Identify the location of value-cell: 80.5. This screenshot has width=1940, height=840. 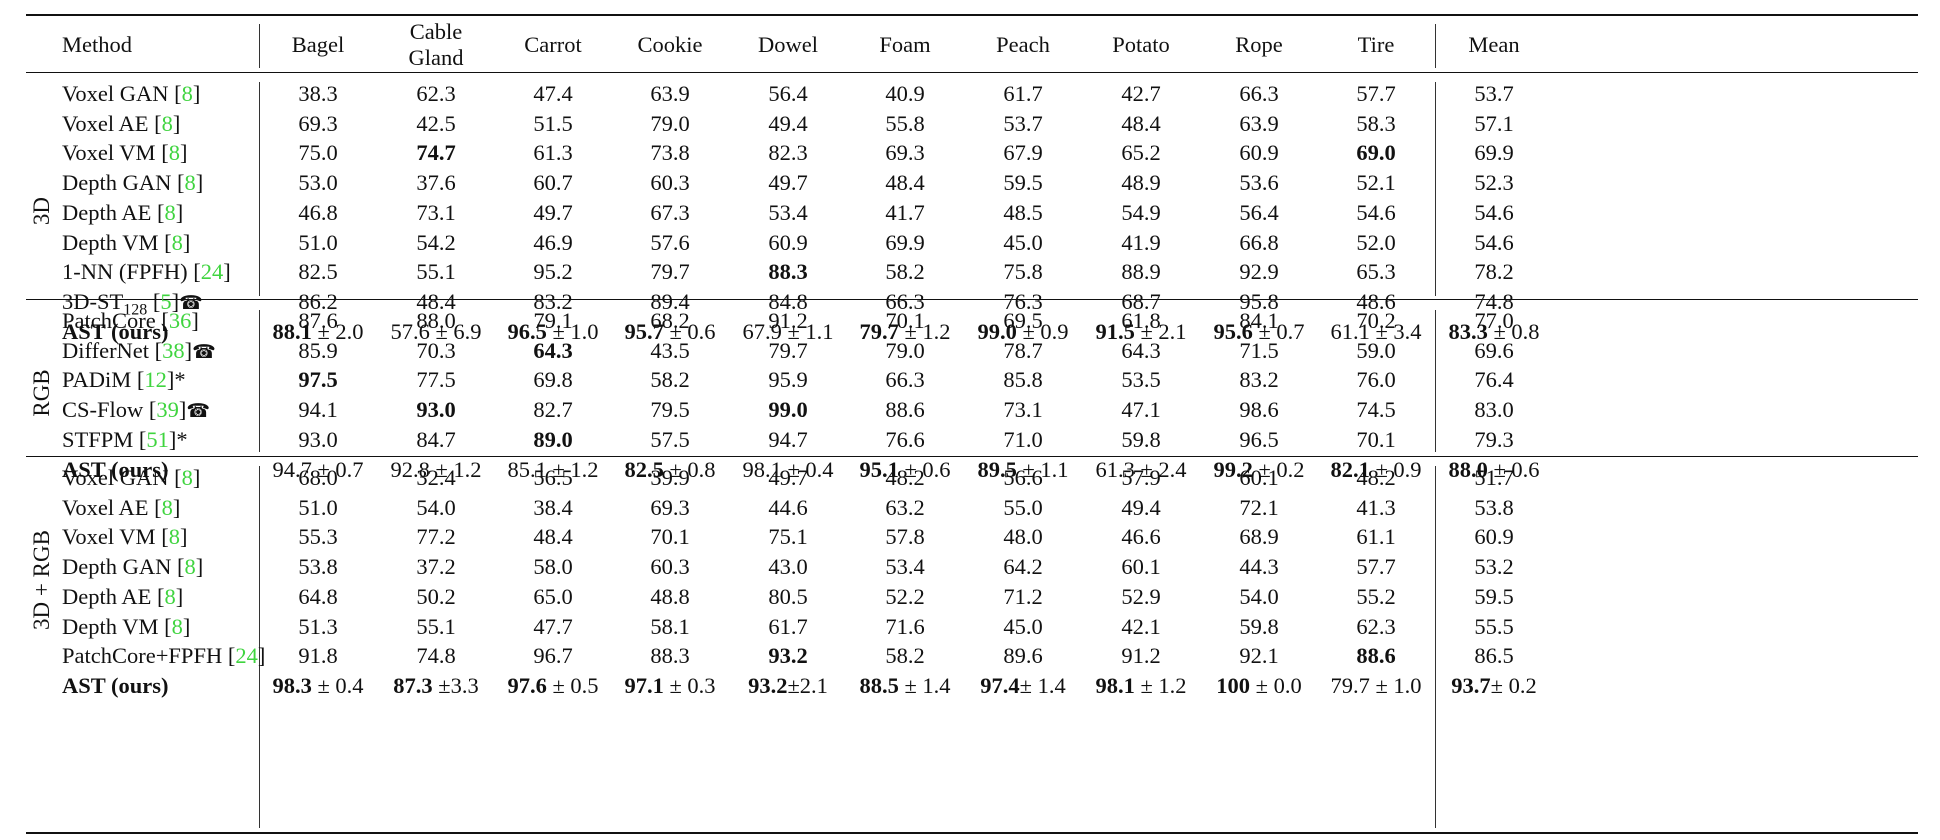
(787, 597).